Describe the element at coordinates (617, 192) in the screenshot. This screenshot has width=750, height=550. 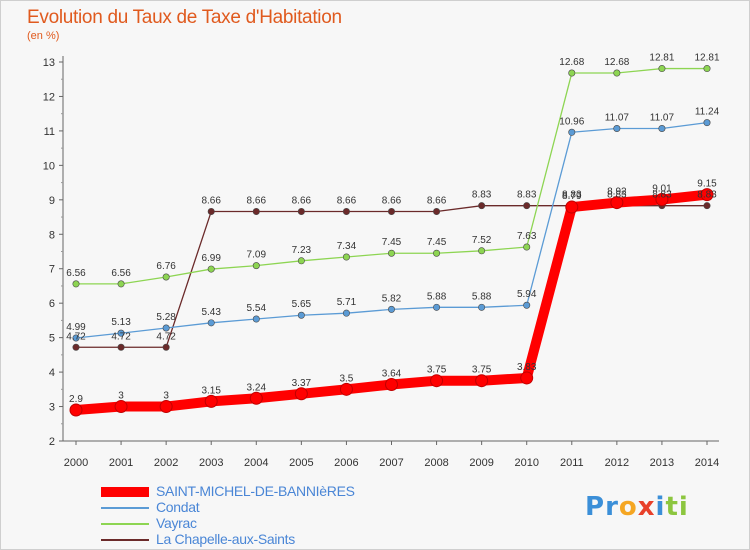
I see `data-label: 8.92` at that location.